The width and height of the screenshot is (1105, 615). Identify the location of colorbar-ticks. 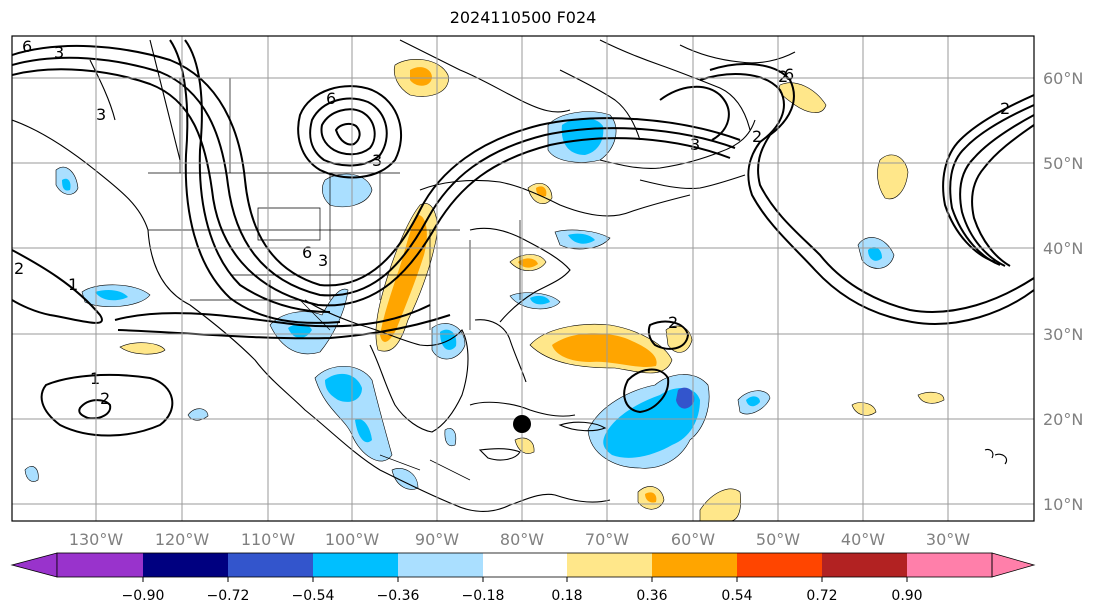
(525, 579).